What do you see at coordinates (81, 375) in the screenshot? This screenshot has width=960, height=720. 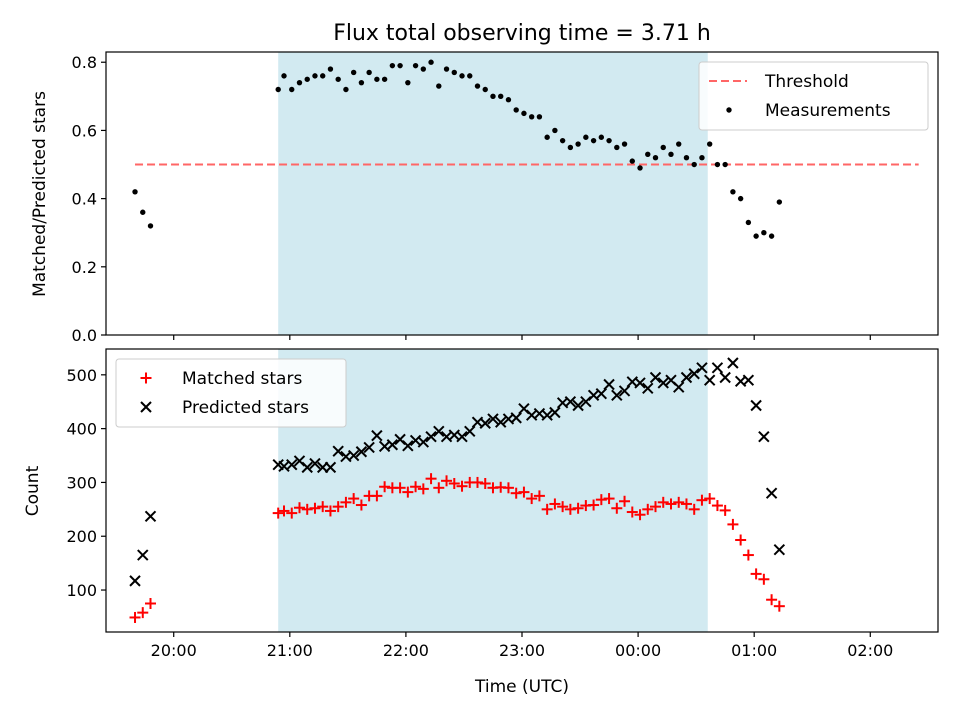 I see `y-tick-label: 500` at bounding box center [81, 375].